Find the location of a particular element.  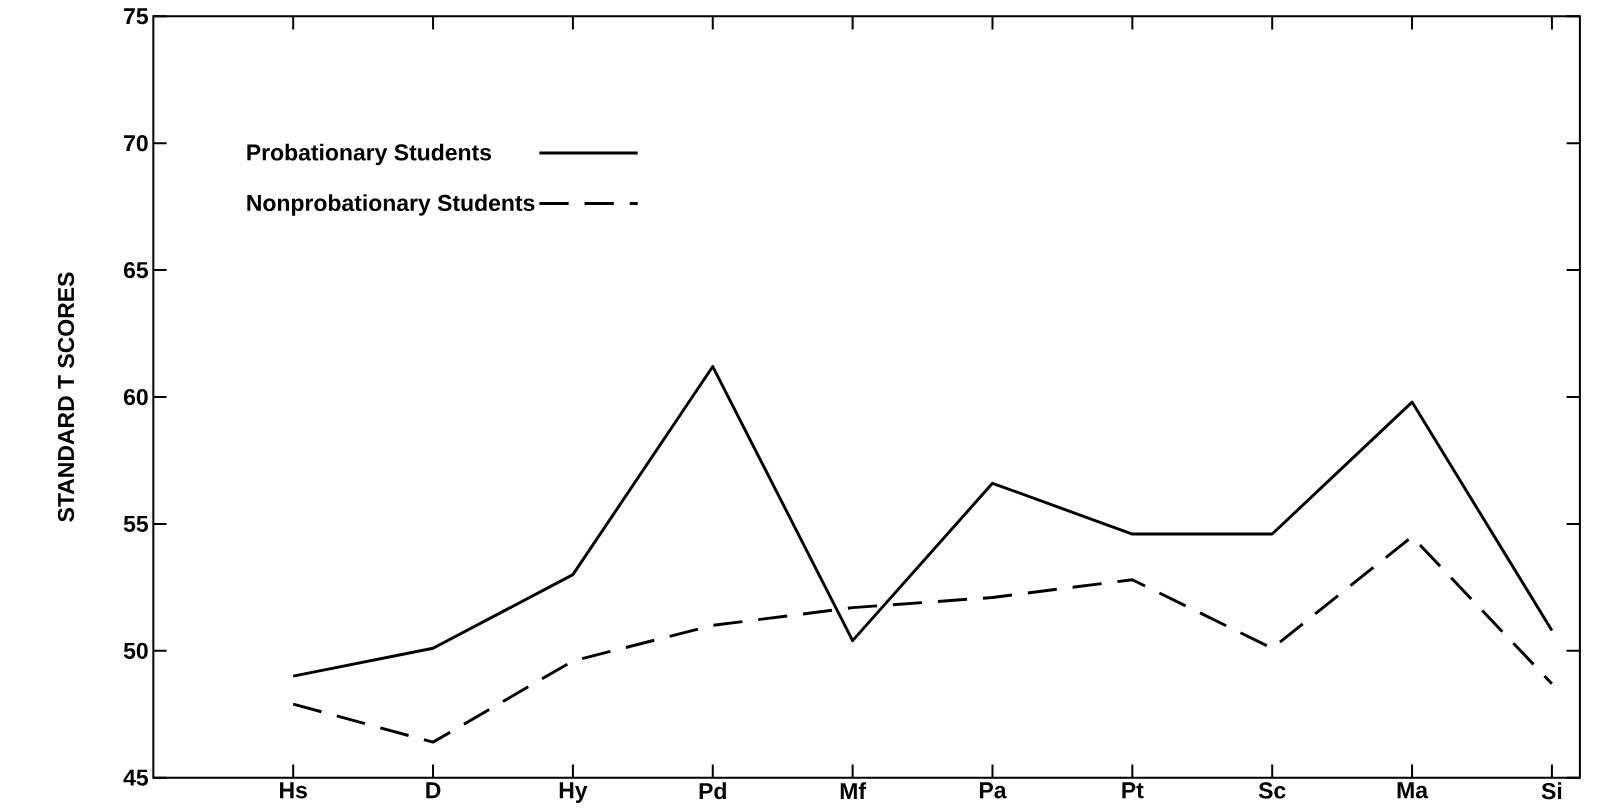

y-tick-label: 55 is located at coordinates (135, 523).